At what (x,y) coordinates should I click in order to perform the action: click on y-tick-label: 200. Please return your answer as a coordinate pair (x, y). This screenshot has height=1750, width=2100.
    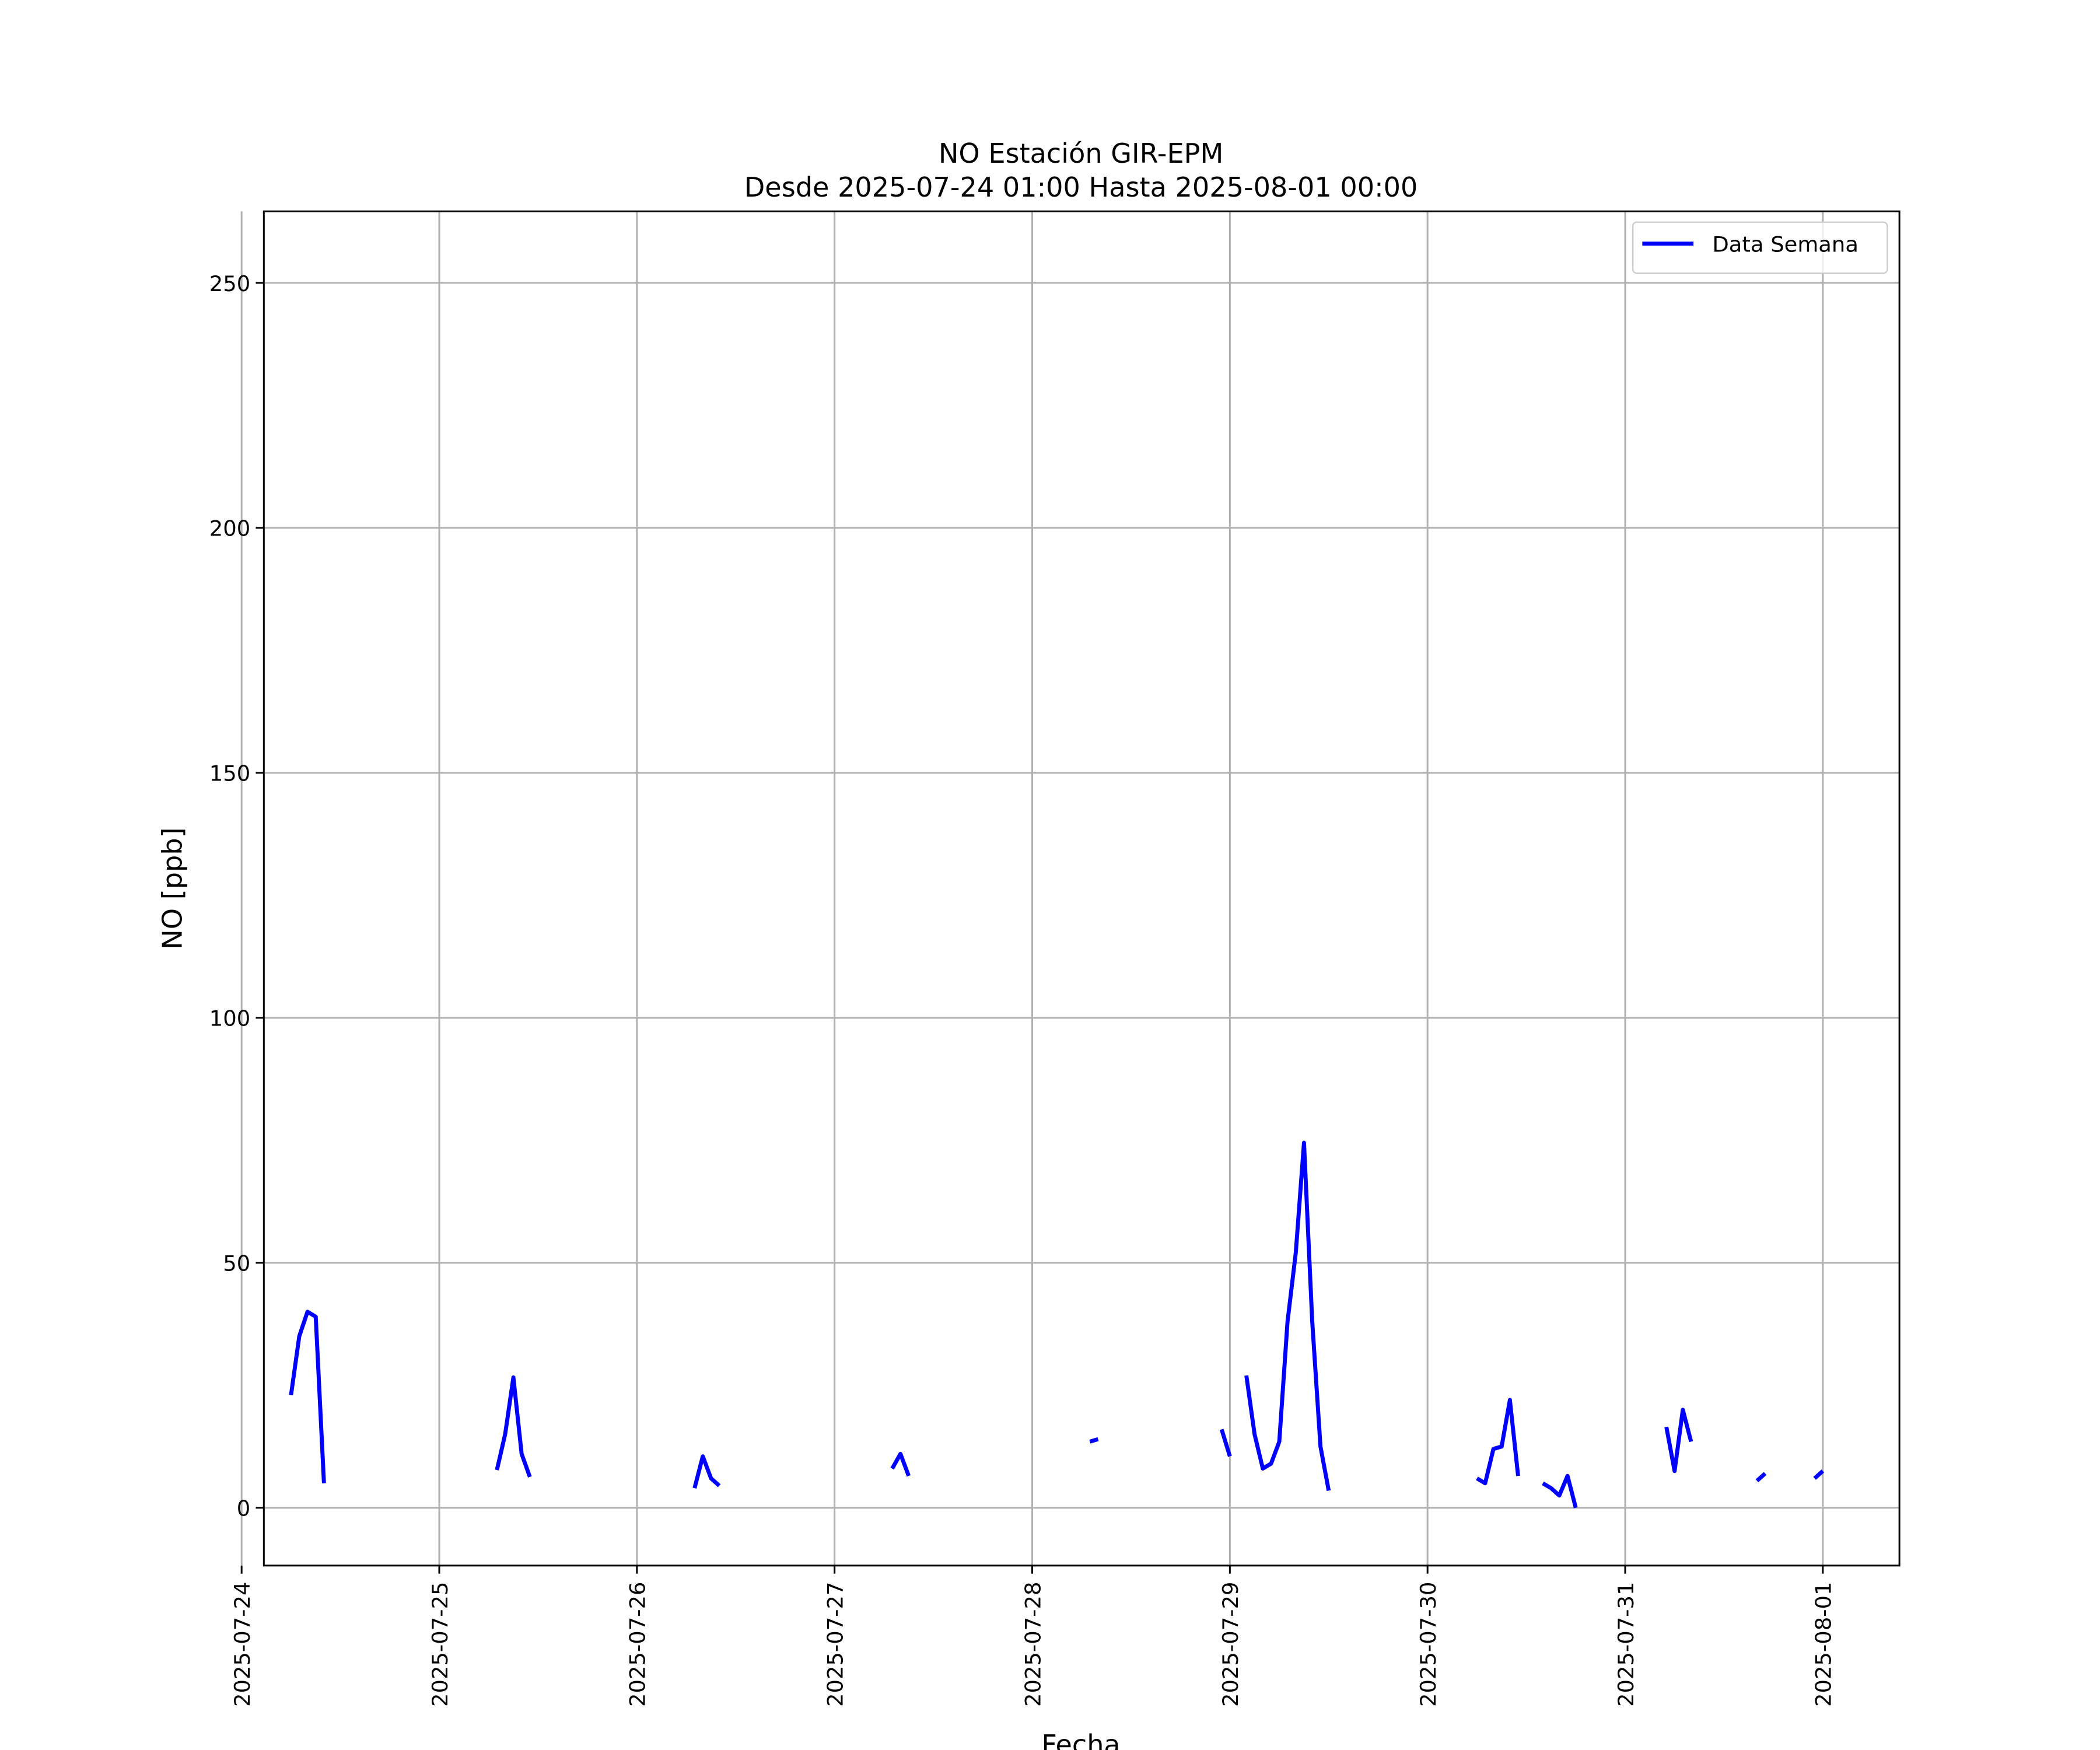
    Looking at the image, I should click on (229, 528).